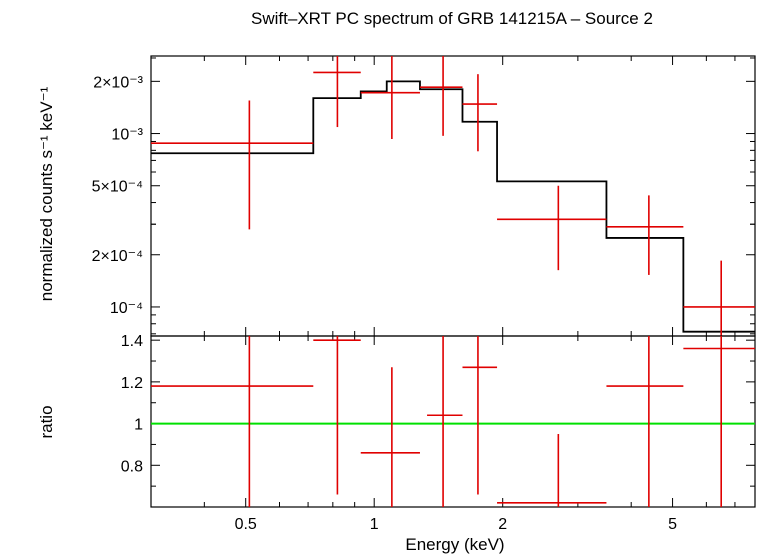 The height and width of the screenshot is (556, 758). Describe the element at coordinates (46, 421) in the screenshot. I see `ratio-y-axis-label: ratio` at that location.